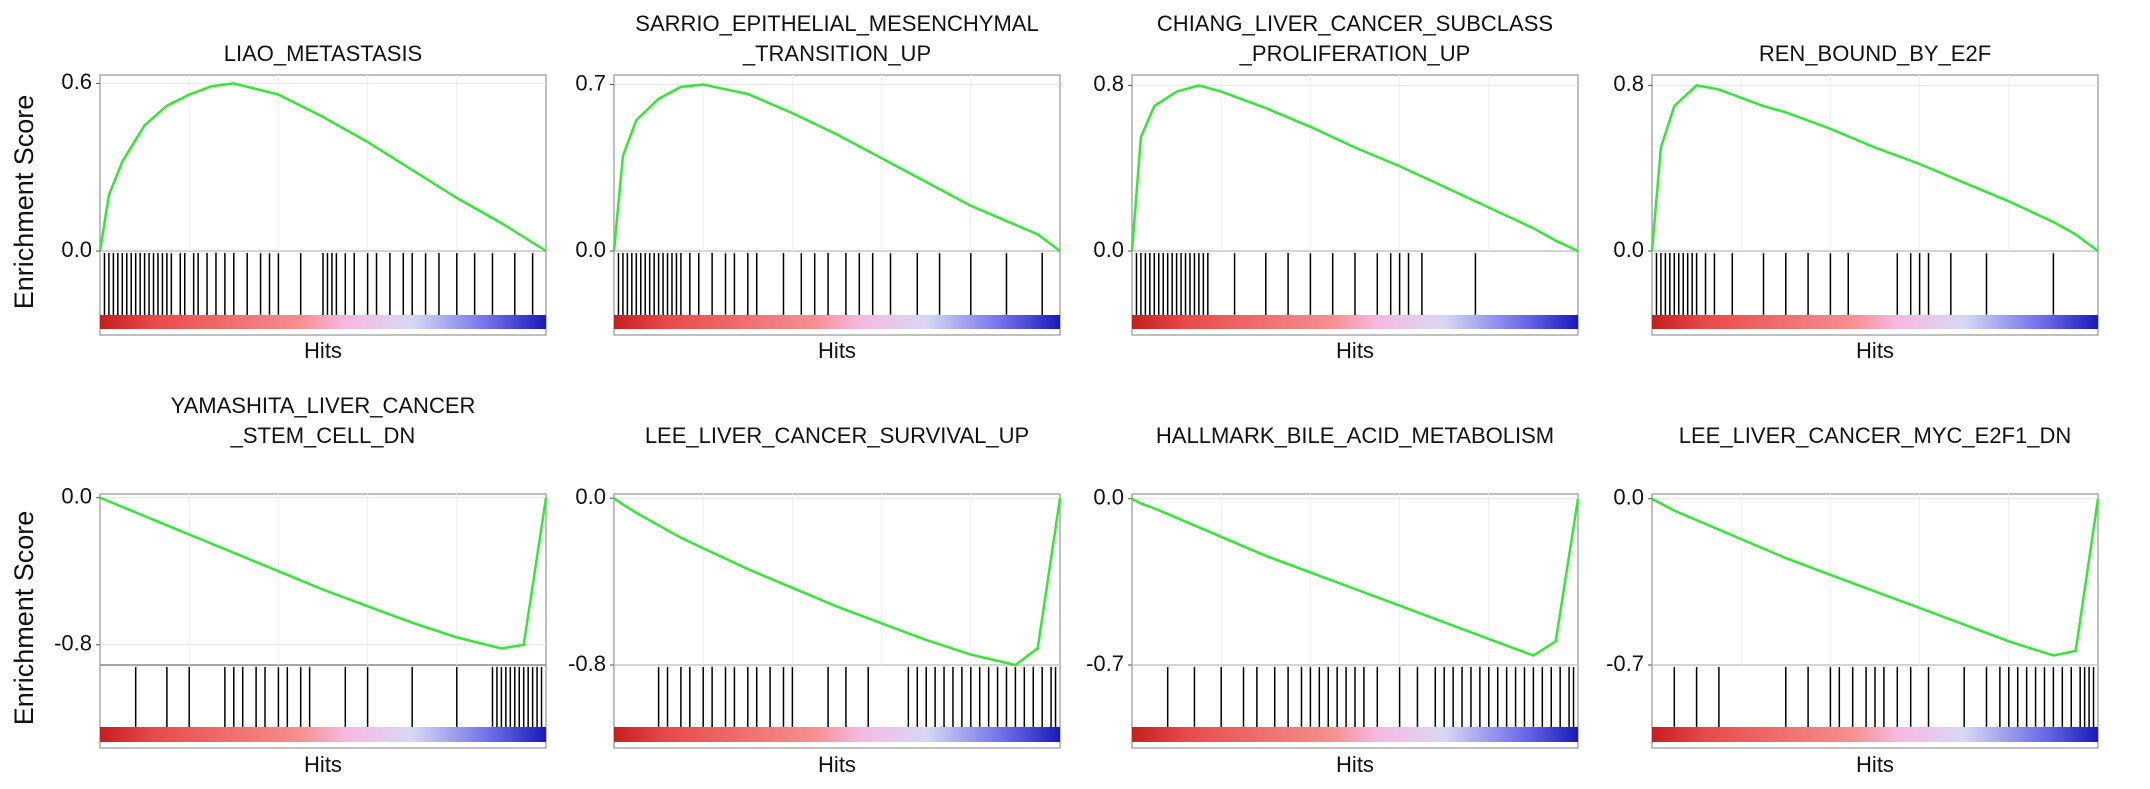  I want to click on chart-title: _PROLIFERATION_UP, so click(1355, 53).